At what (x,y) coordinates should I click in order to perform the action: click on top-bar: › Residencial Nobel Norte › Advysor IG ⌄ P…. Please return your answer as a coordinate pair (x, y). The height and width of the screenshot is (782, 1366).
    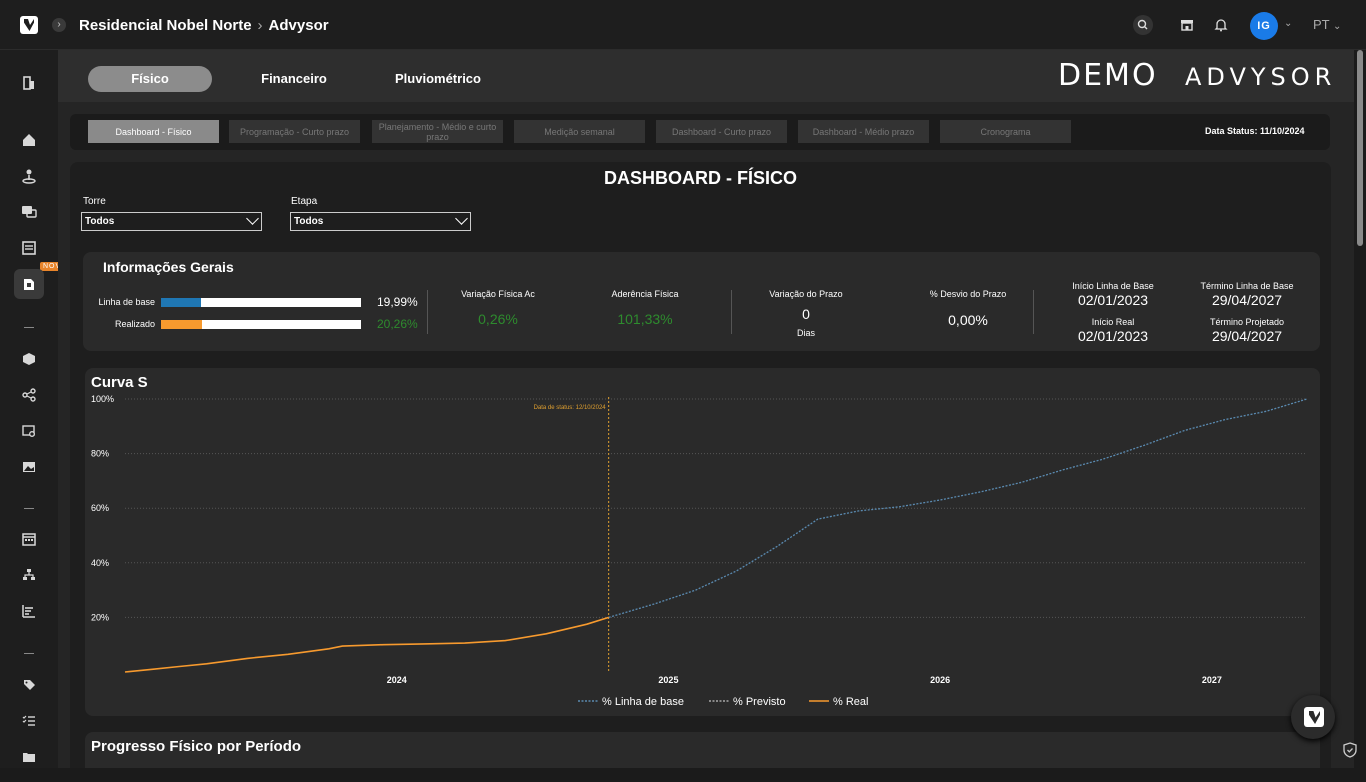
    Looking at the image, I should click on (683, 25).